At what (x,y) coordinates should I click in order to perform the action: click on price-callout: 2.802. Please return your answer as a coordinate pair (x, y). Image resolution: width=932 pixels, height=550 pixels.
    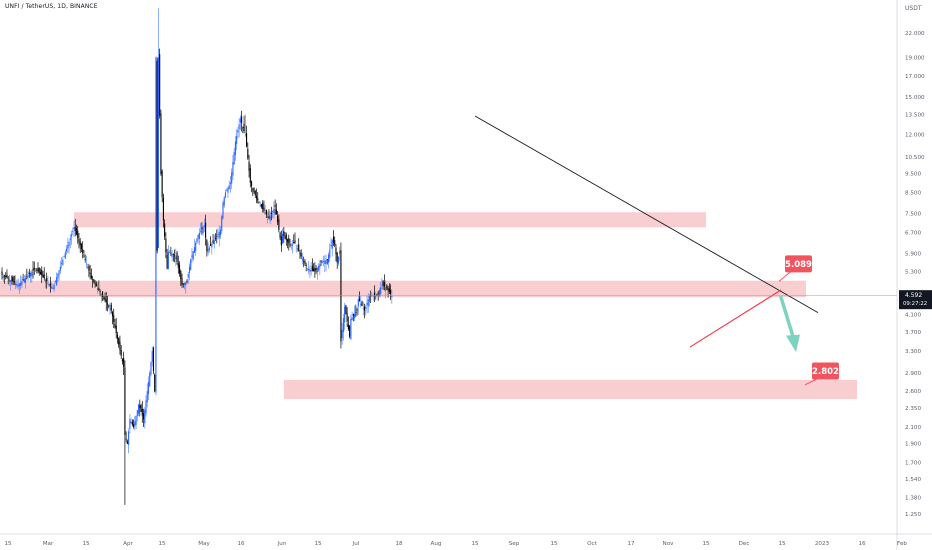
    Looking at the image, I should click on (821, 374).